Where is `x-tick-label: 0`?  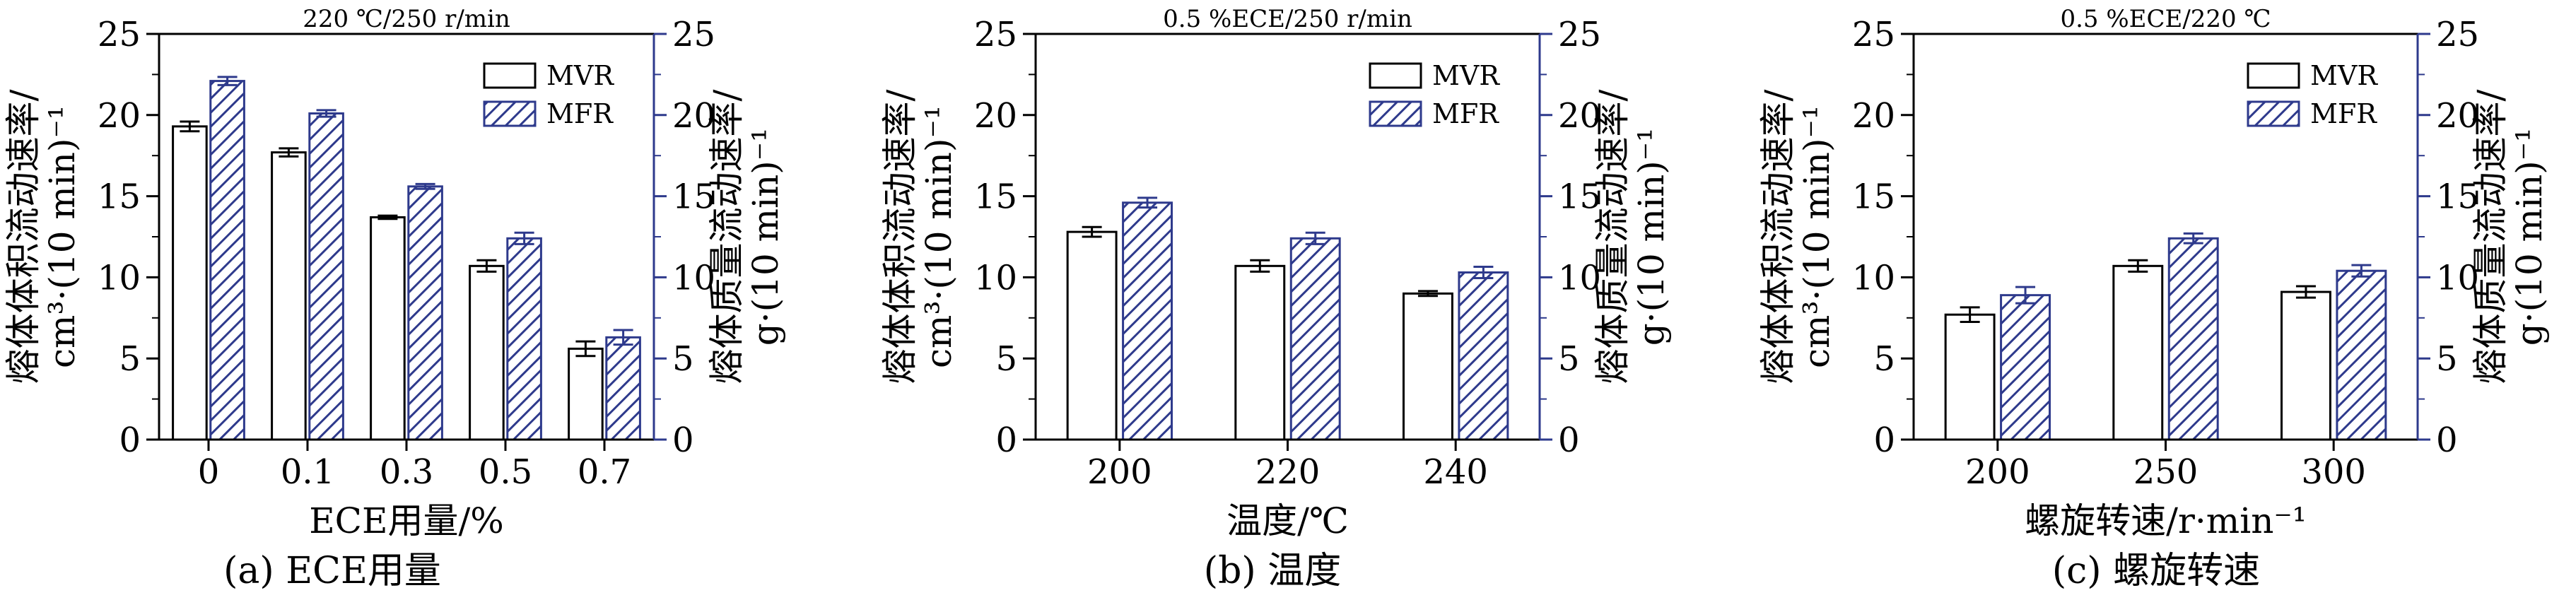
x-tick-label: 0 is located at coordinates (209, 472).